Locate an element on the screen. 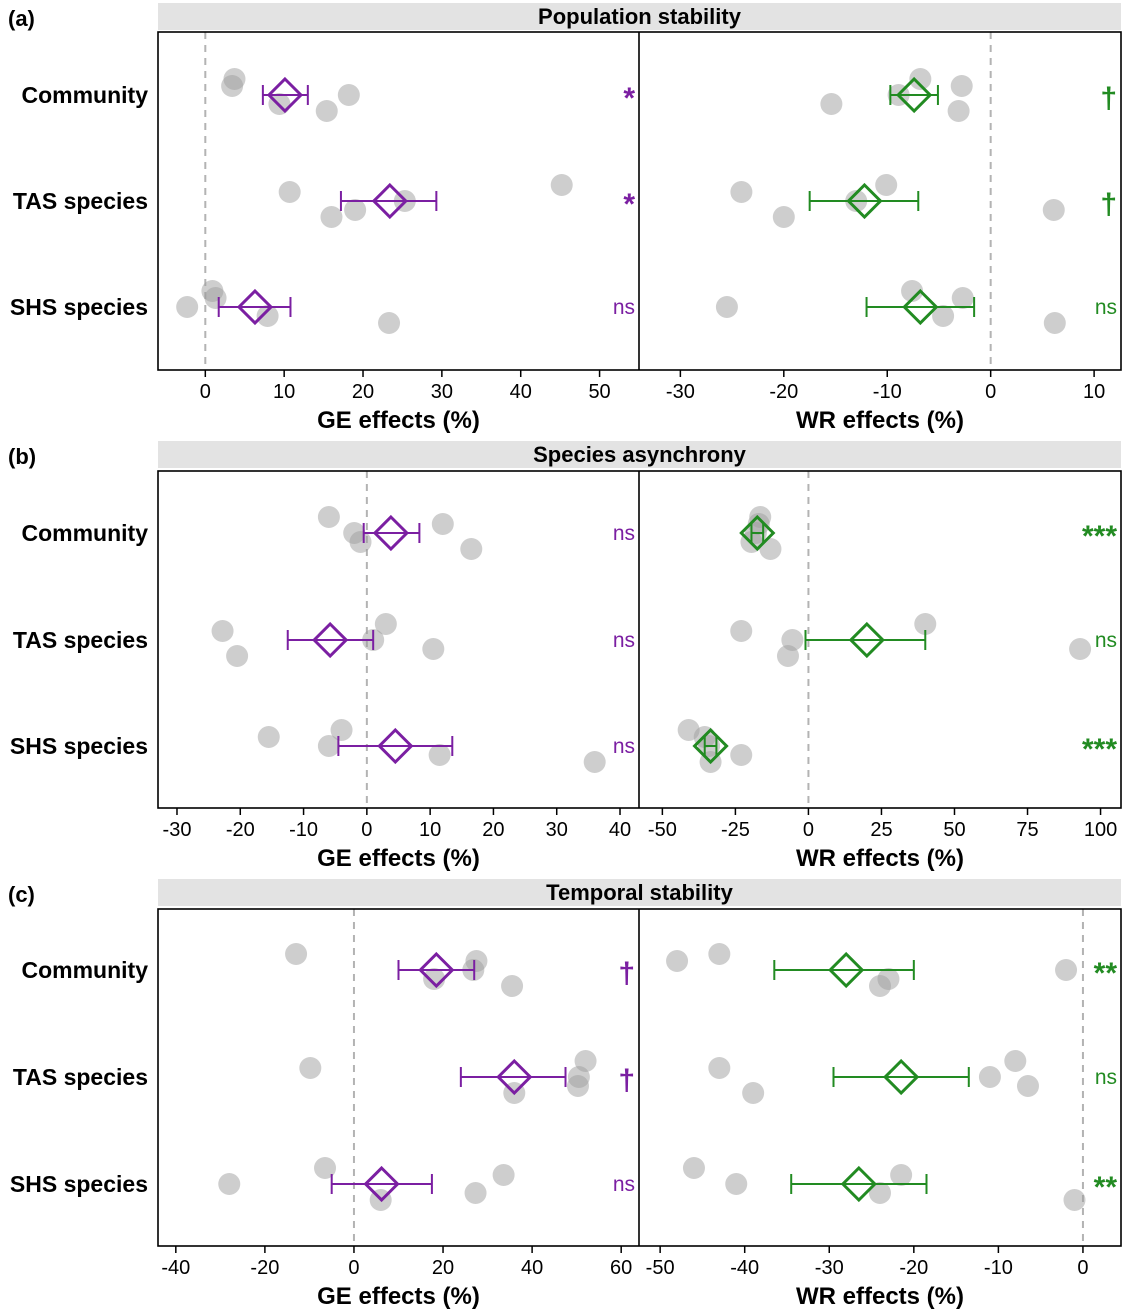 The height and width of the screenshot is (1313, 1126). significance-label: *** is located at coordinates (1099, 749).